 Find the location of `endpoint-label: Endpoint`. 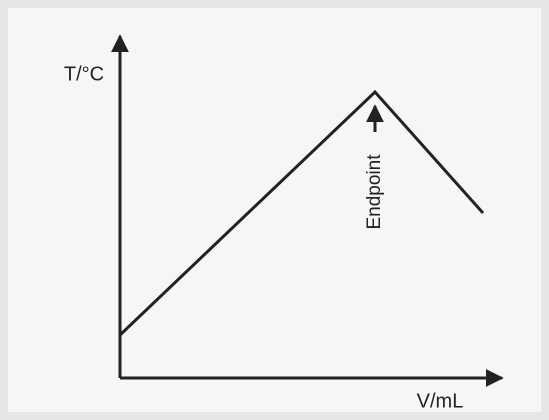

endpoint-label: Endpoint is located at coordinates (374, 192).